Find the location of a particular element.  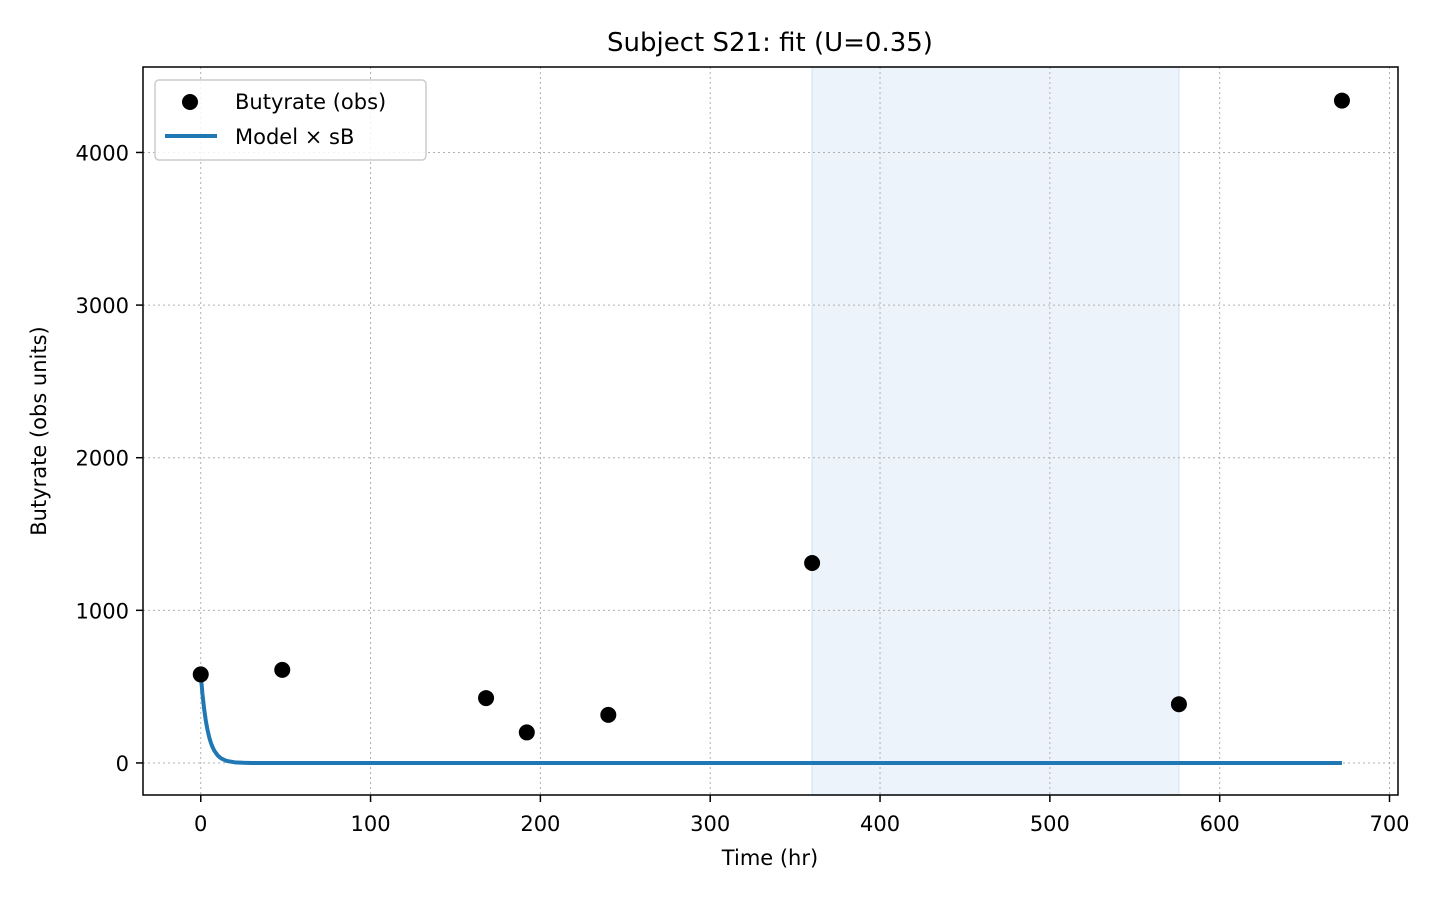

x-tick-label-7: 700 is located at coordinates (1389, 824).